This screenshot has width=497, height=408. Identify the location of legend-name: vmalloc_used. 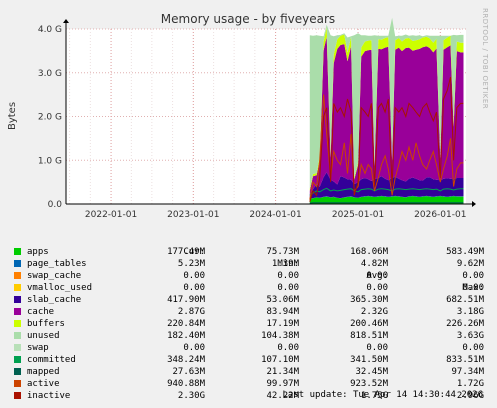
(60, 288).